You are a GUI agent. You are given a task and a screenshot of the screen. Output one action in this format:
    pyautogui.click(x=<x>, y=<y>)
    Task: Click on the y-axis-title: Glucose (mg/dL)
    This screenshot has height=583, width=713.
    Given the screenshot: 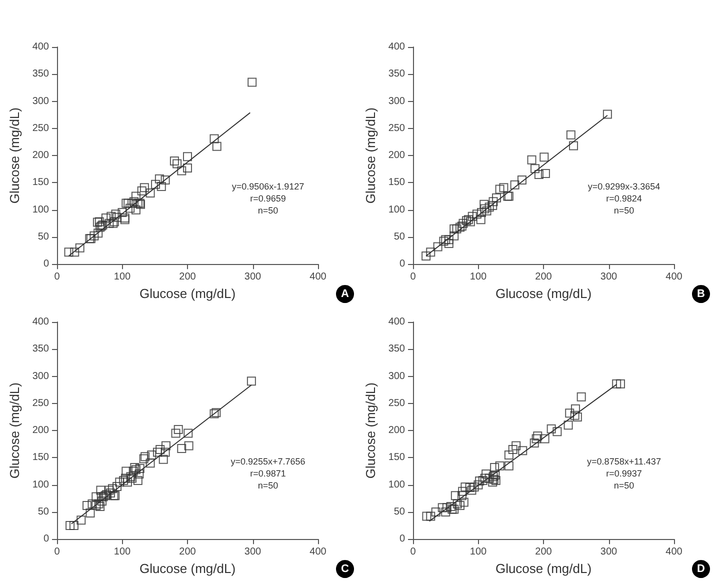 What is the action you would take?
    pyautogui.click(x=370, y=156)
    